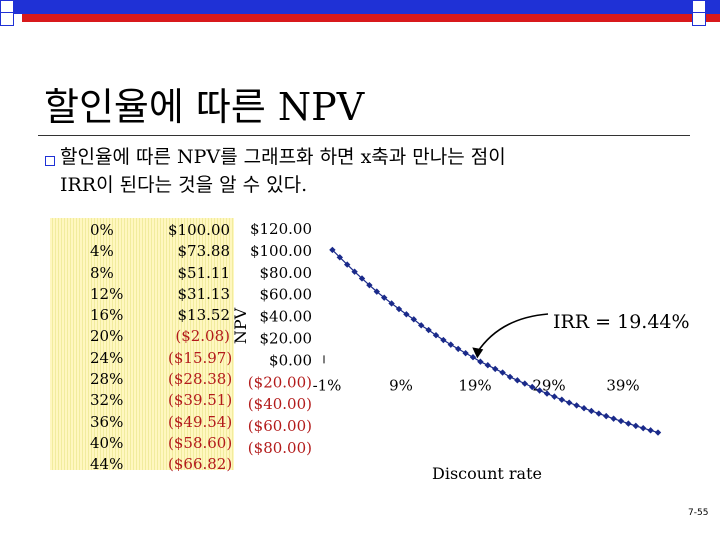  I want to click on y-tick-label: ($80.00), so click(280, 448).